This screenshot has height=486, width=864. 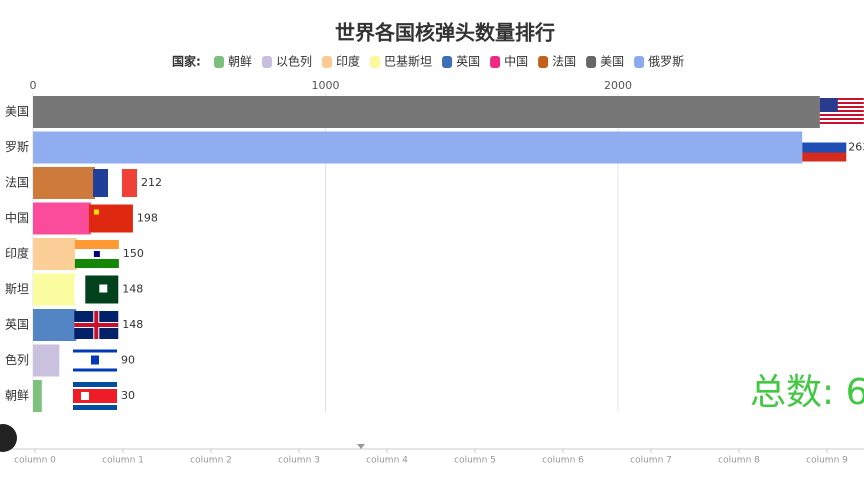 What do you see at coordinates (294, 62) in the screenshot?
I see `legend-label: 以色列` at bounding box center [294, 62].